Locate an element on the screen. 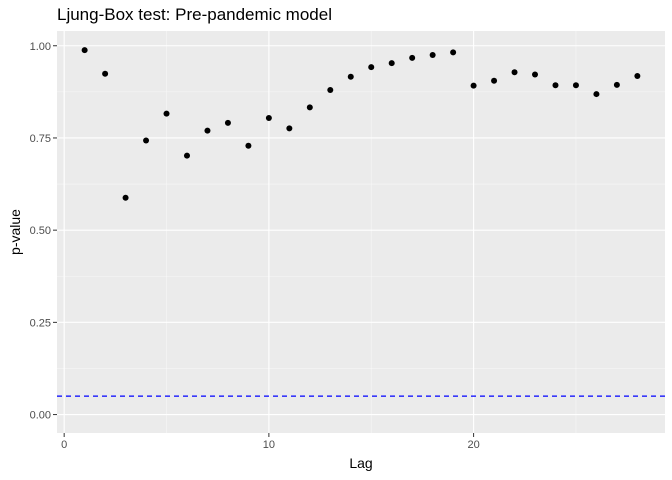 The width and height of the screenshot is (672, 480). x-axis-title: Lag is located at coordinates (360, 463).